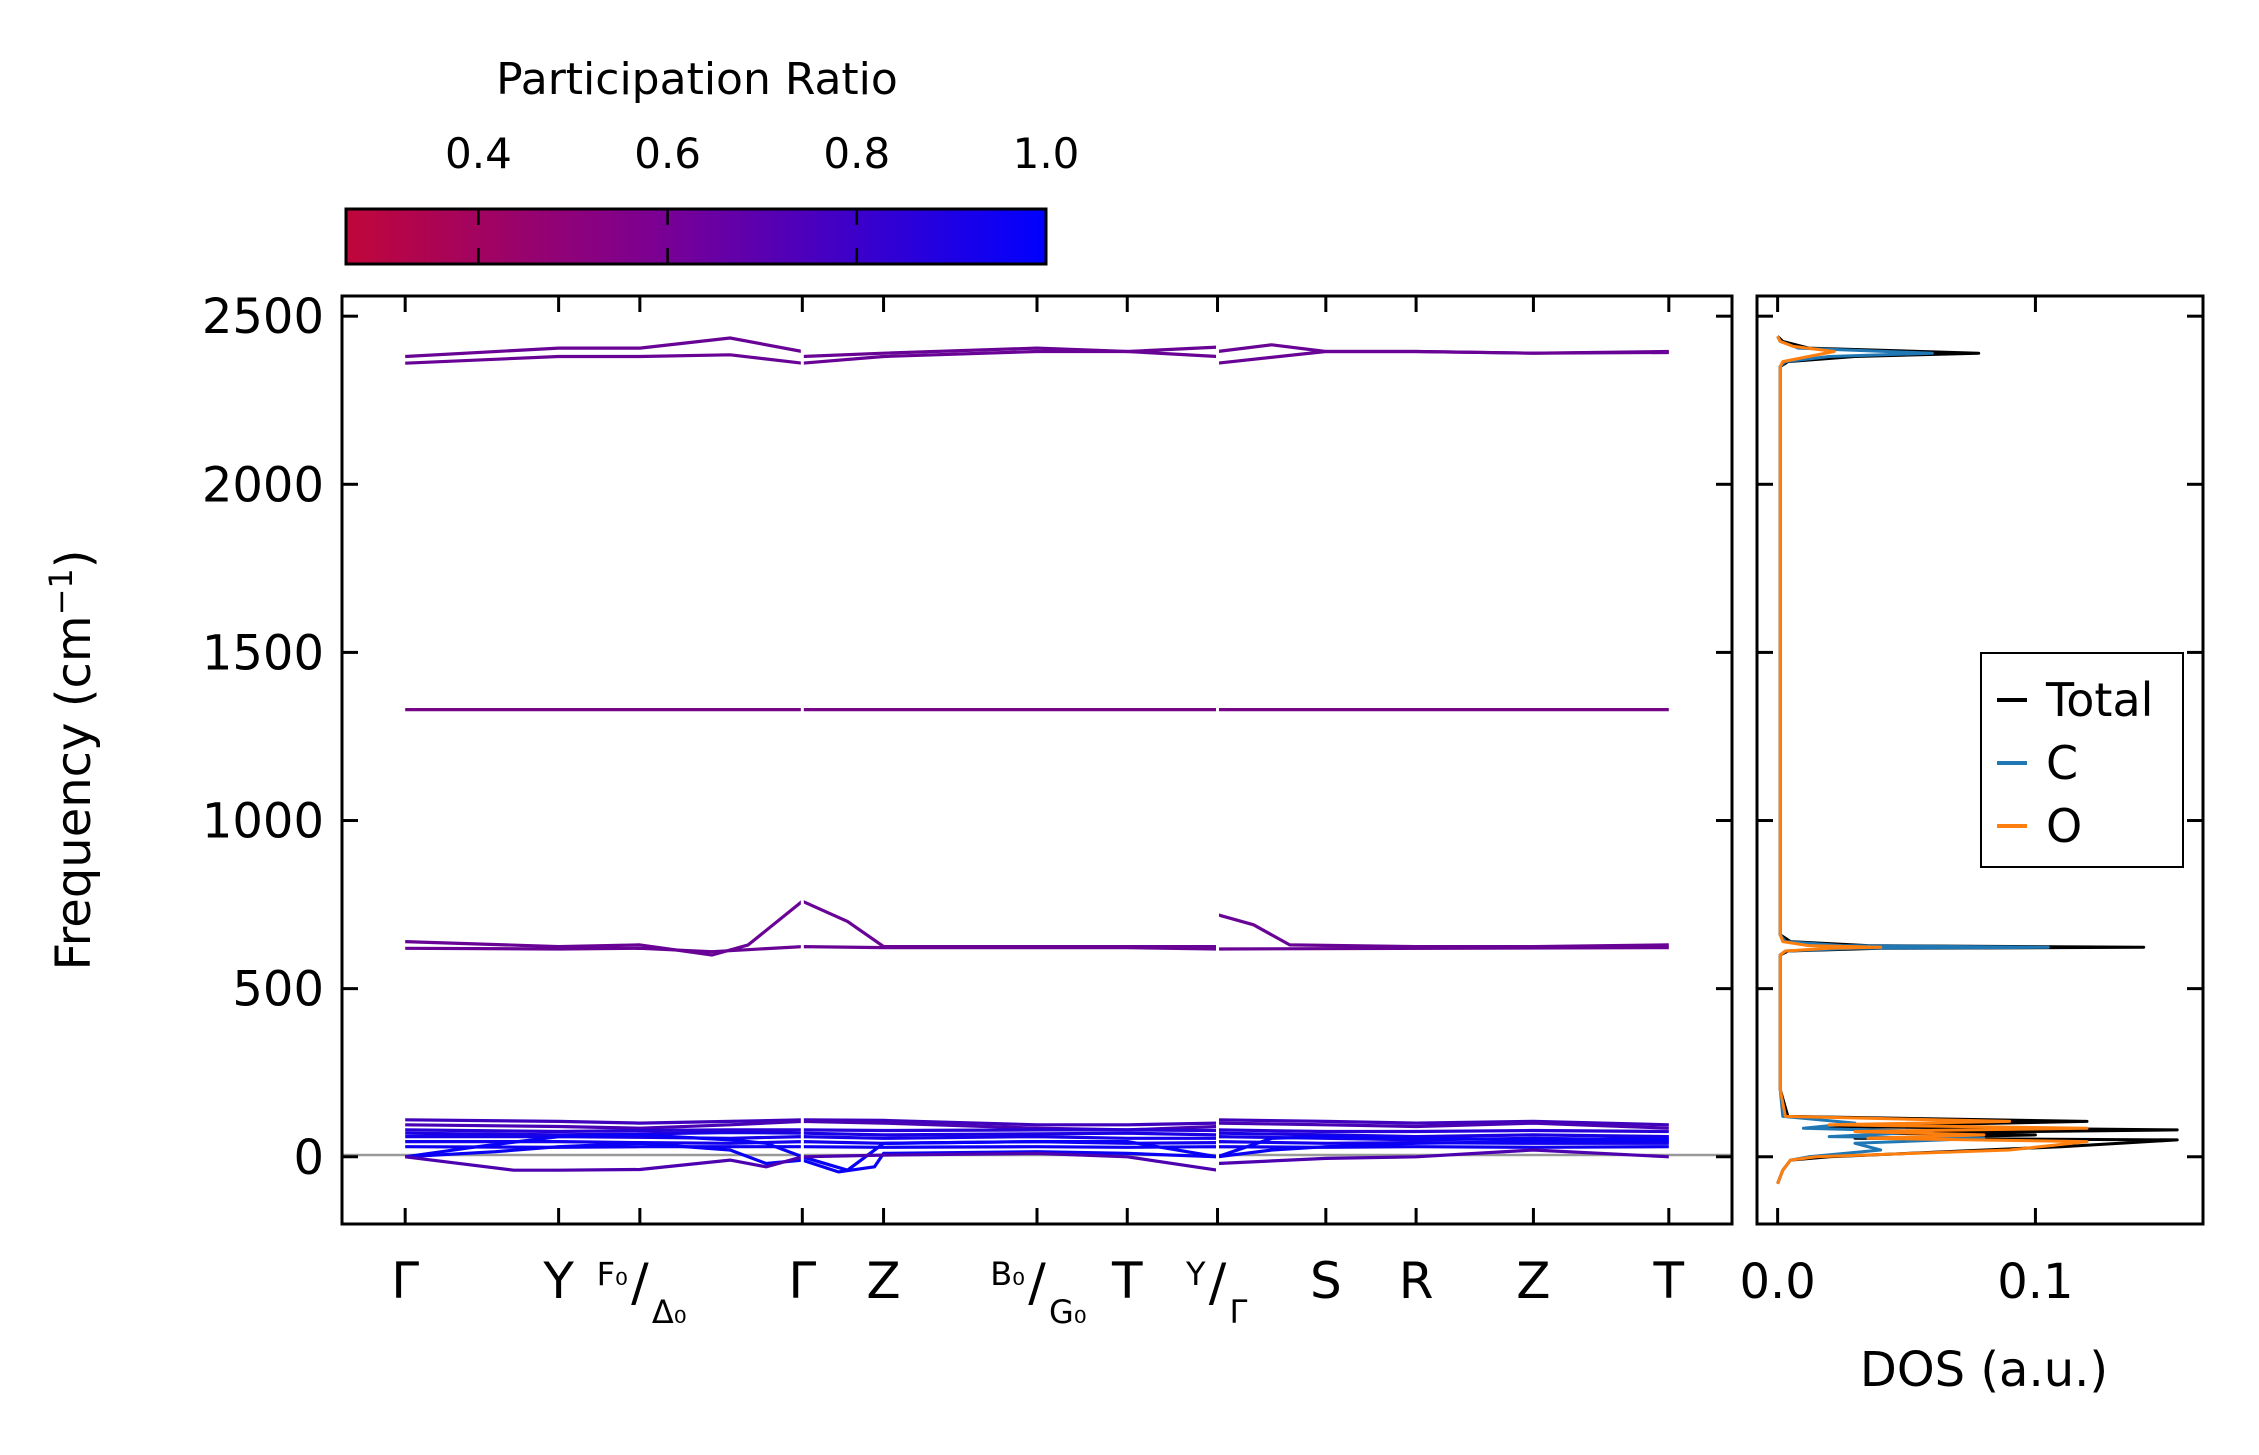  What do you see at coordinates (1068, 1312) in the screenshot?
I see `k-label-sub: G₀` at bounding box center [1068, 1312].